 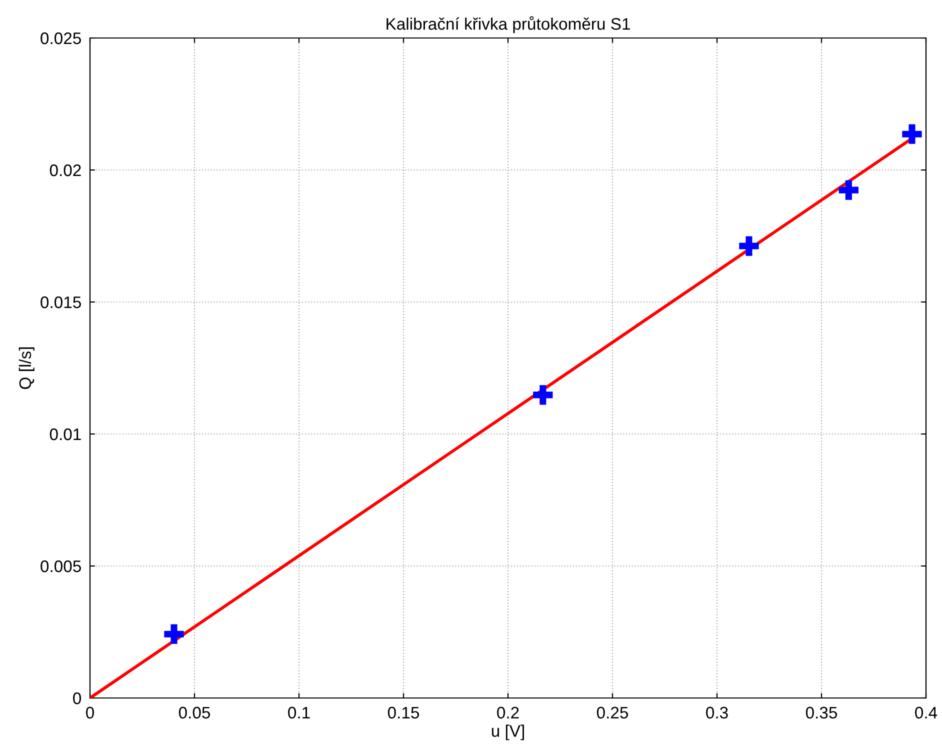 What do you see at coordinates (77, 698) in the screenshot?
I see `y-tick-label: 0` at bounding box center [77, 698].